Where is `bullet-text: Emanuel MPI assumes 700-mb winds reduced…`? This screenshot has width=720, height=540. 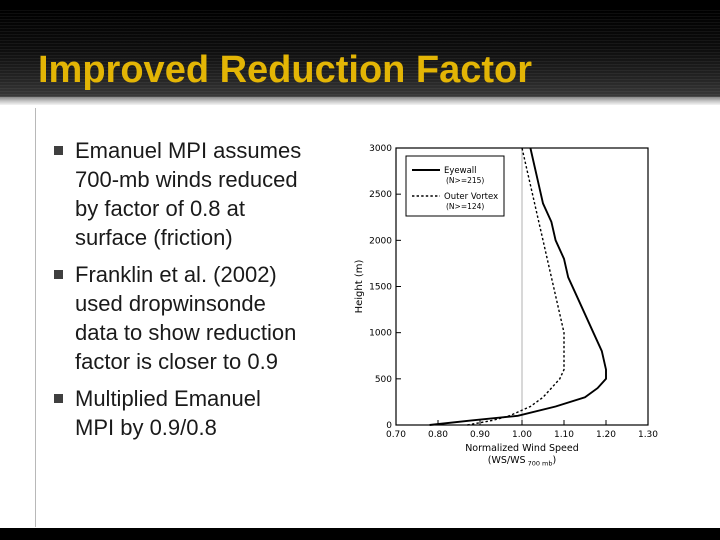
bullet-text: Emanuel MPI assumes 700-mb winds reduced… is located at coordinates (188, 194).